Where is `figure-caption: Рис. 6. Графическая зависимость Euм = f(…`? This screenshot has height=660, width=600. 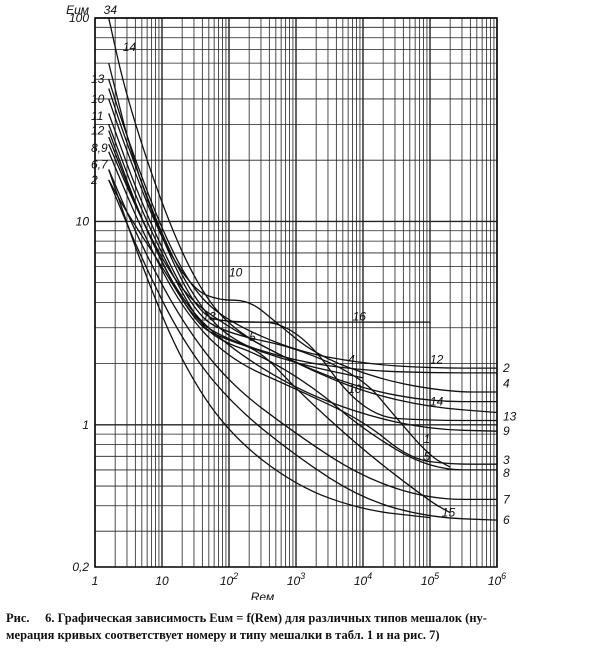 figure-caption: Рис. 6. Графическая зависимость Euм = f(… is located at coordinates (300, 627).